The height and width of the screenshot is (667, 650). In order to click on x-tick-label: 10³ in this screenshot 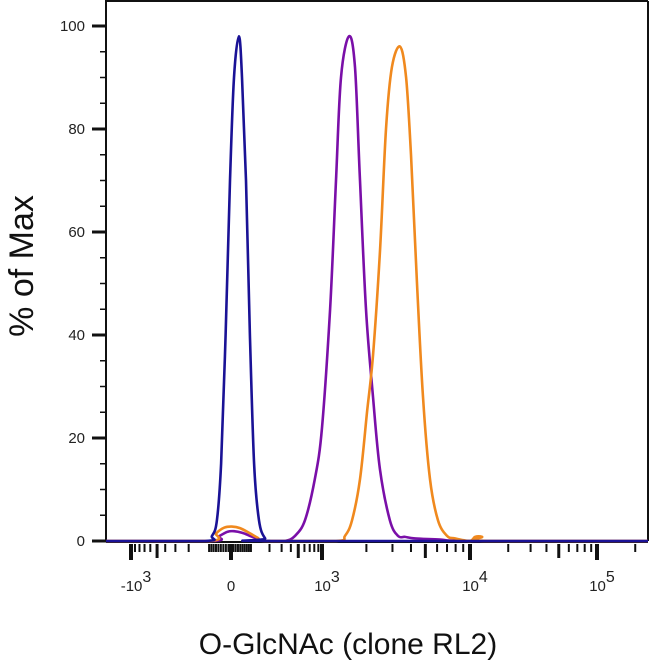, I will do `click(327, 582)`.